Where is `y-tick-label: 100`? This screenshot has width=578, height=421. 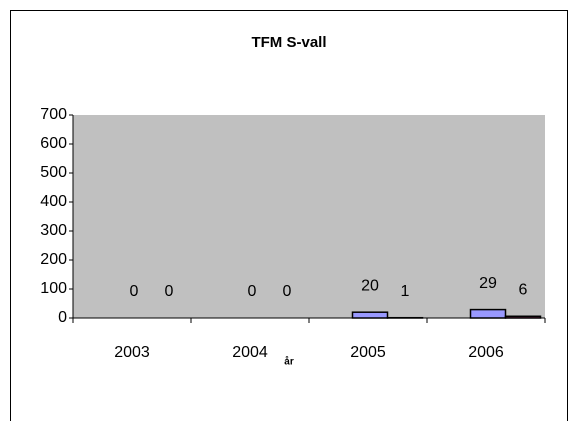
y-tick-label: 100 is located at coordinates (53, 288).